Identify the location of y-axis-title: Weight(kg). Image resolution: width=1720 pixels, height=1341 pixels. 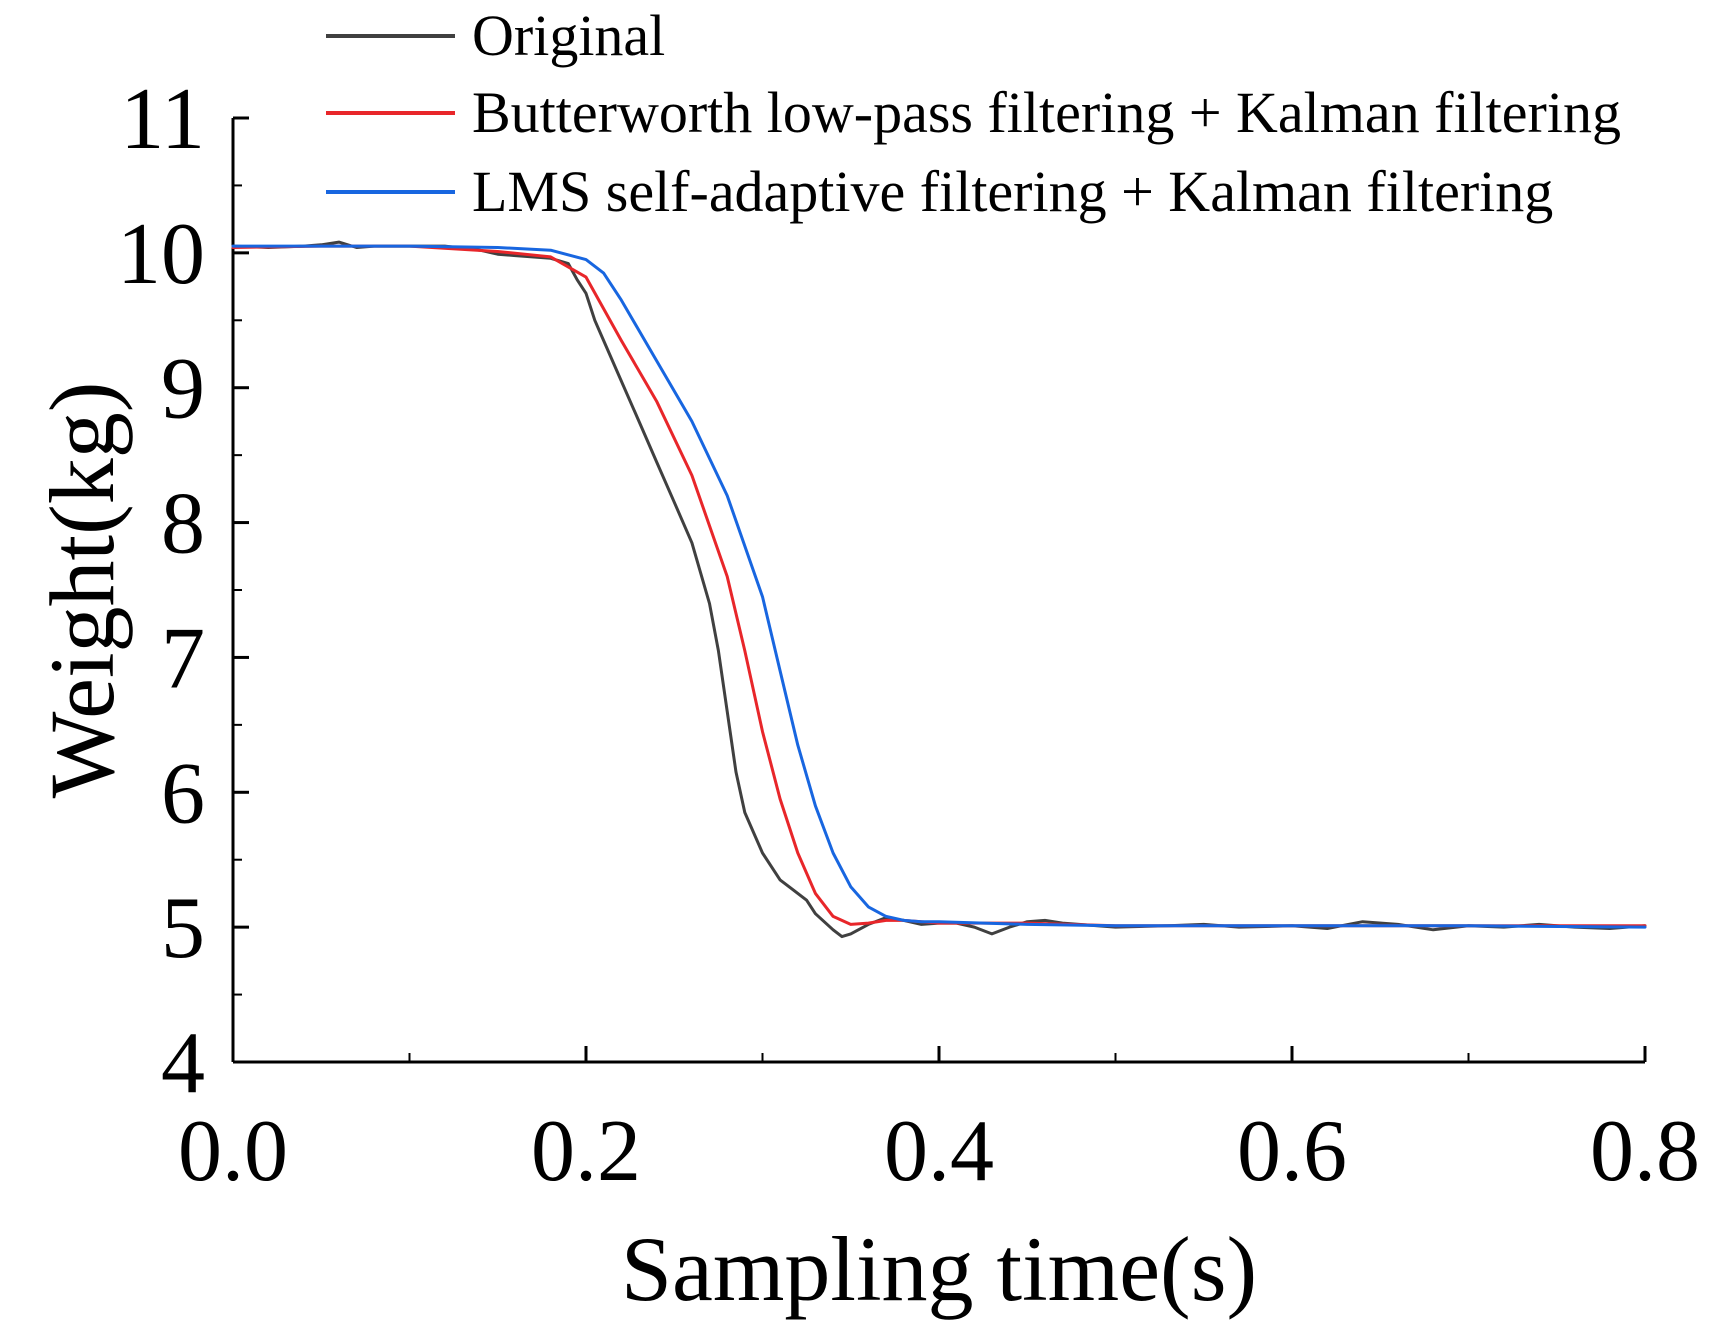
(82, 590).